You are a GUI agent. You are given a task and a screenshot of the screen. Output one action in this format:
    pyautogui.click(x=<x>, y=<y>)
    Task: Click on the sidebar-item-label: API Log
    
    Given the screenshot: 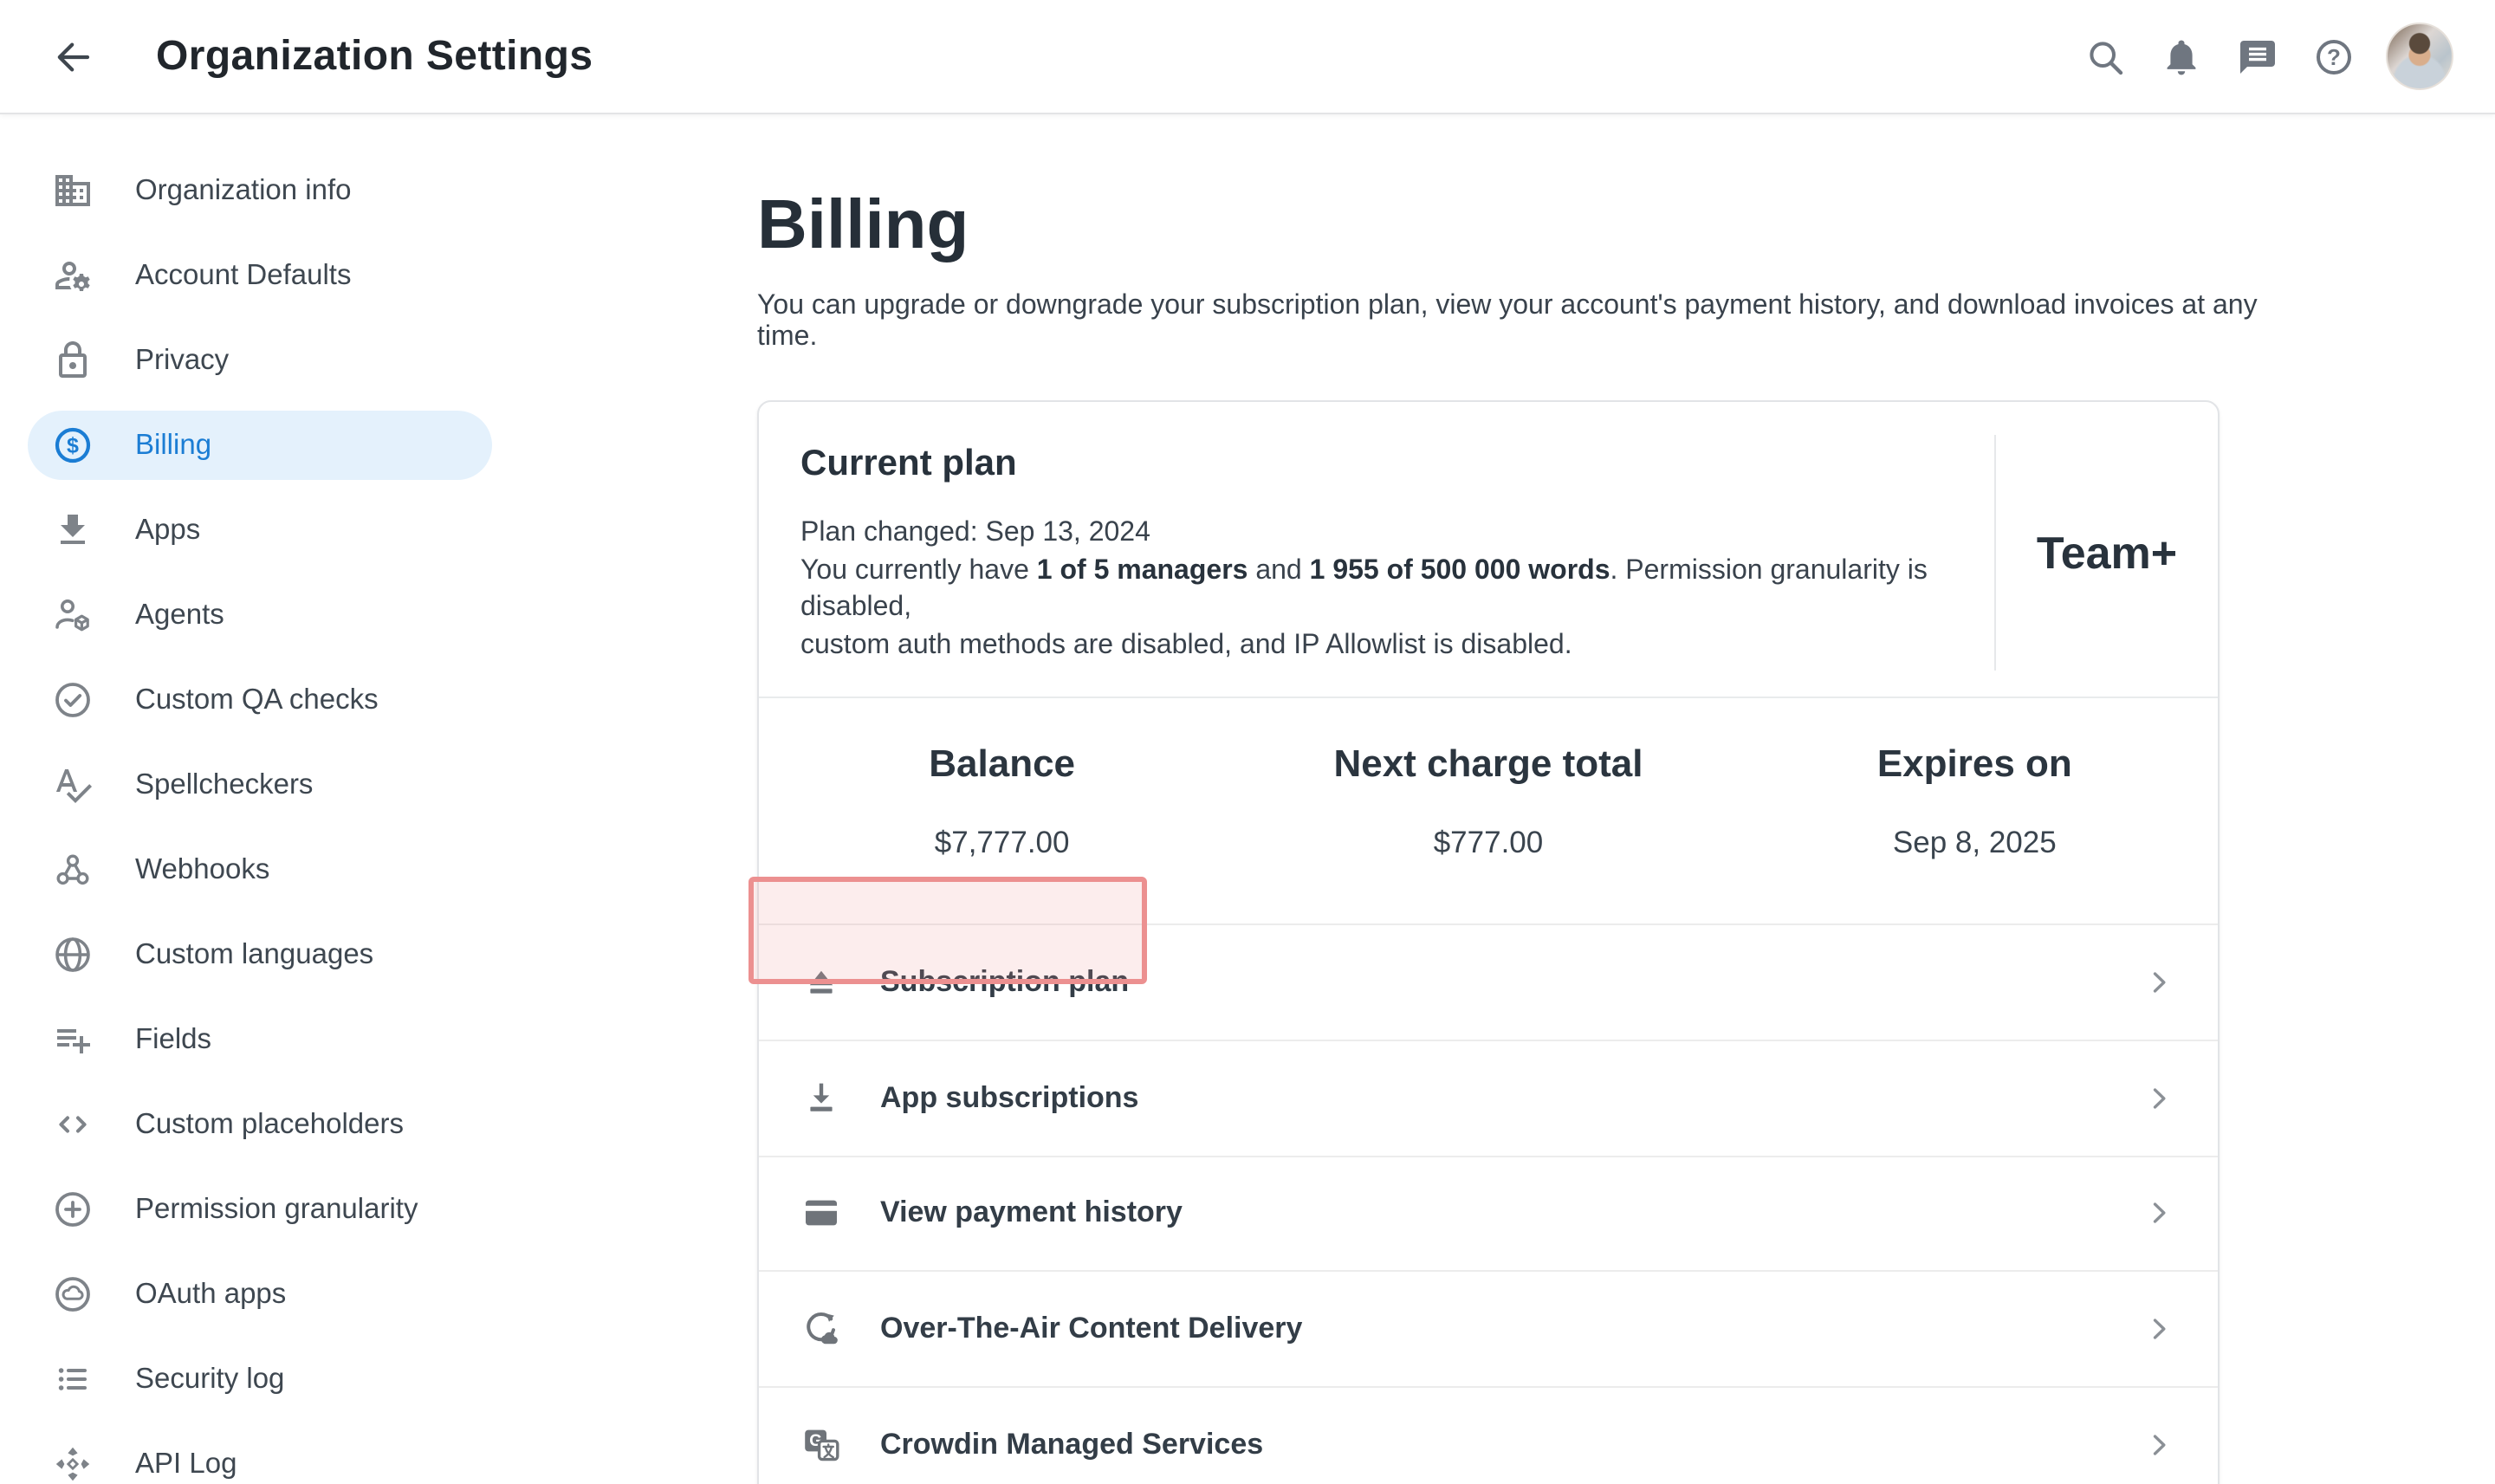 What is the action you would take?
    pyautogui.click(x=186, y=1463)
    